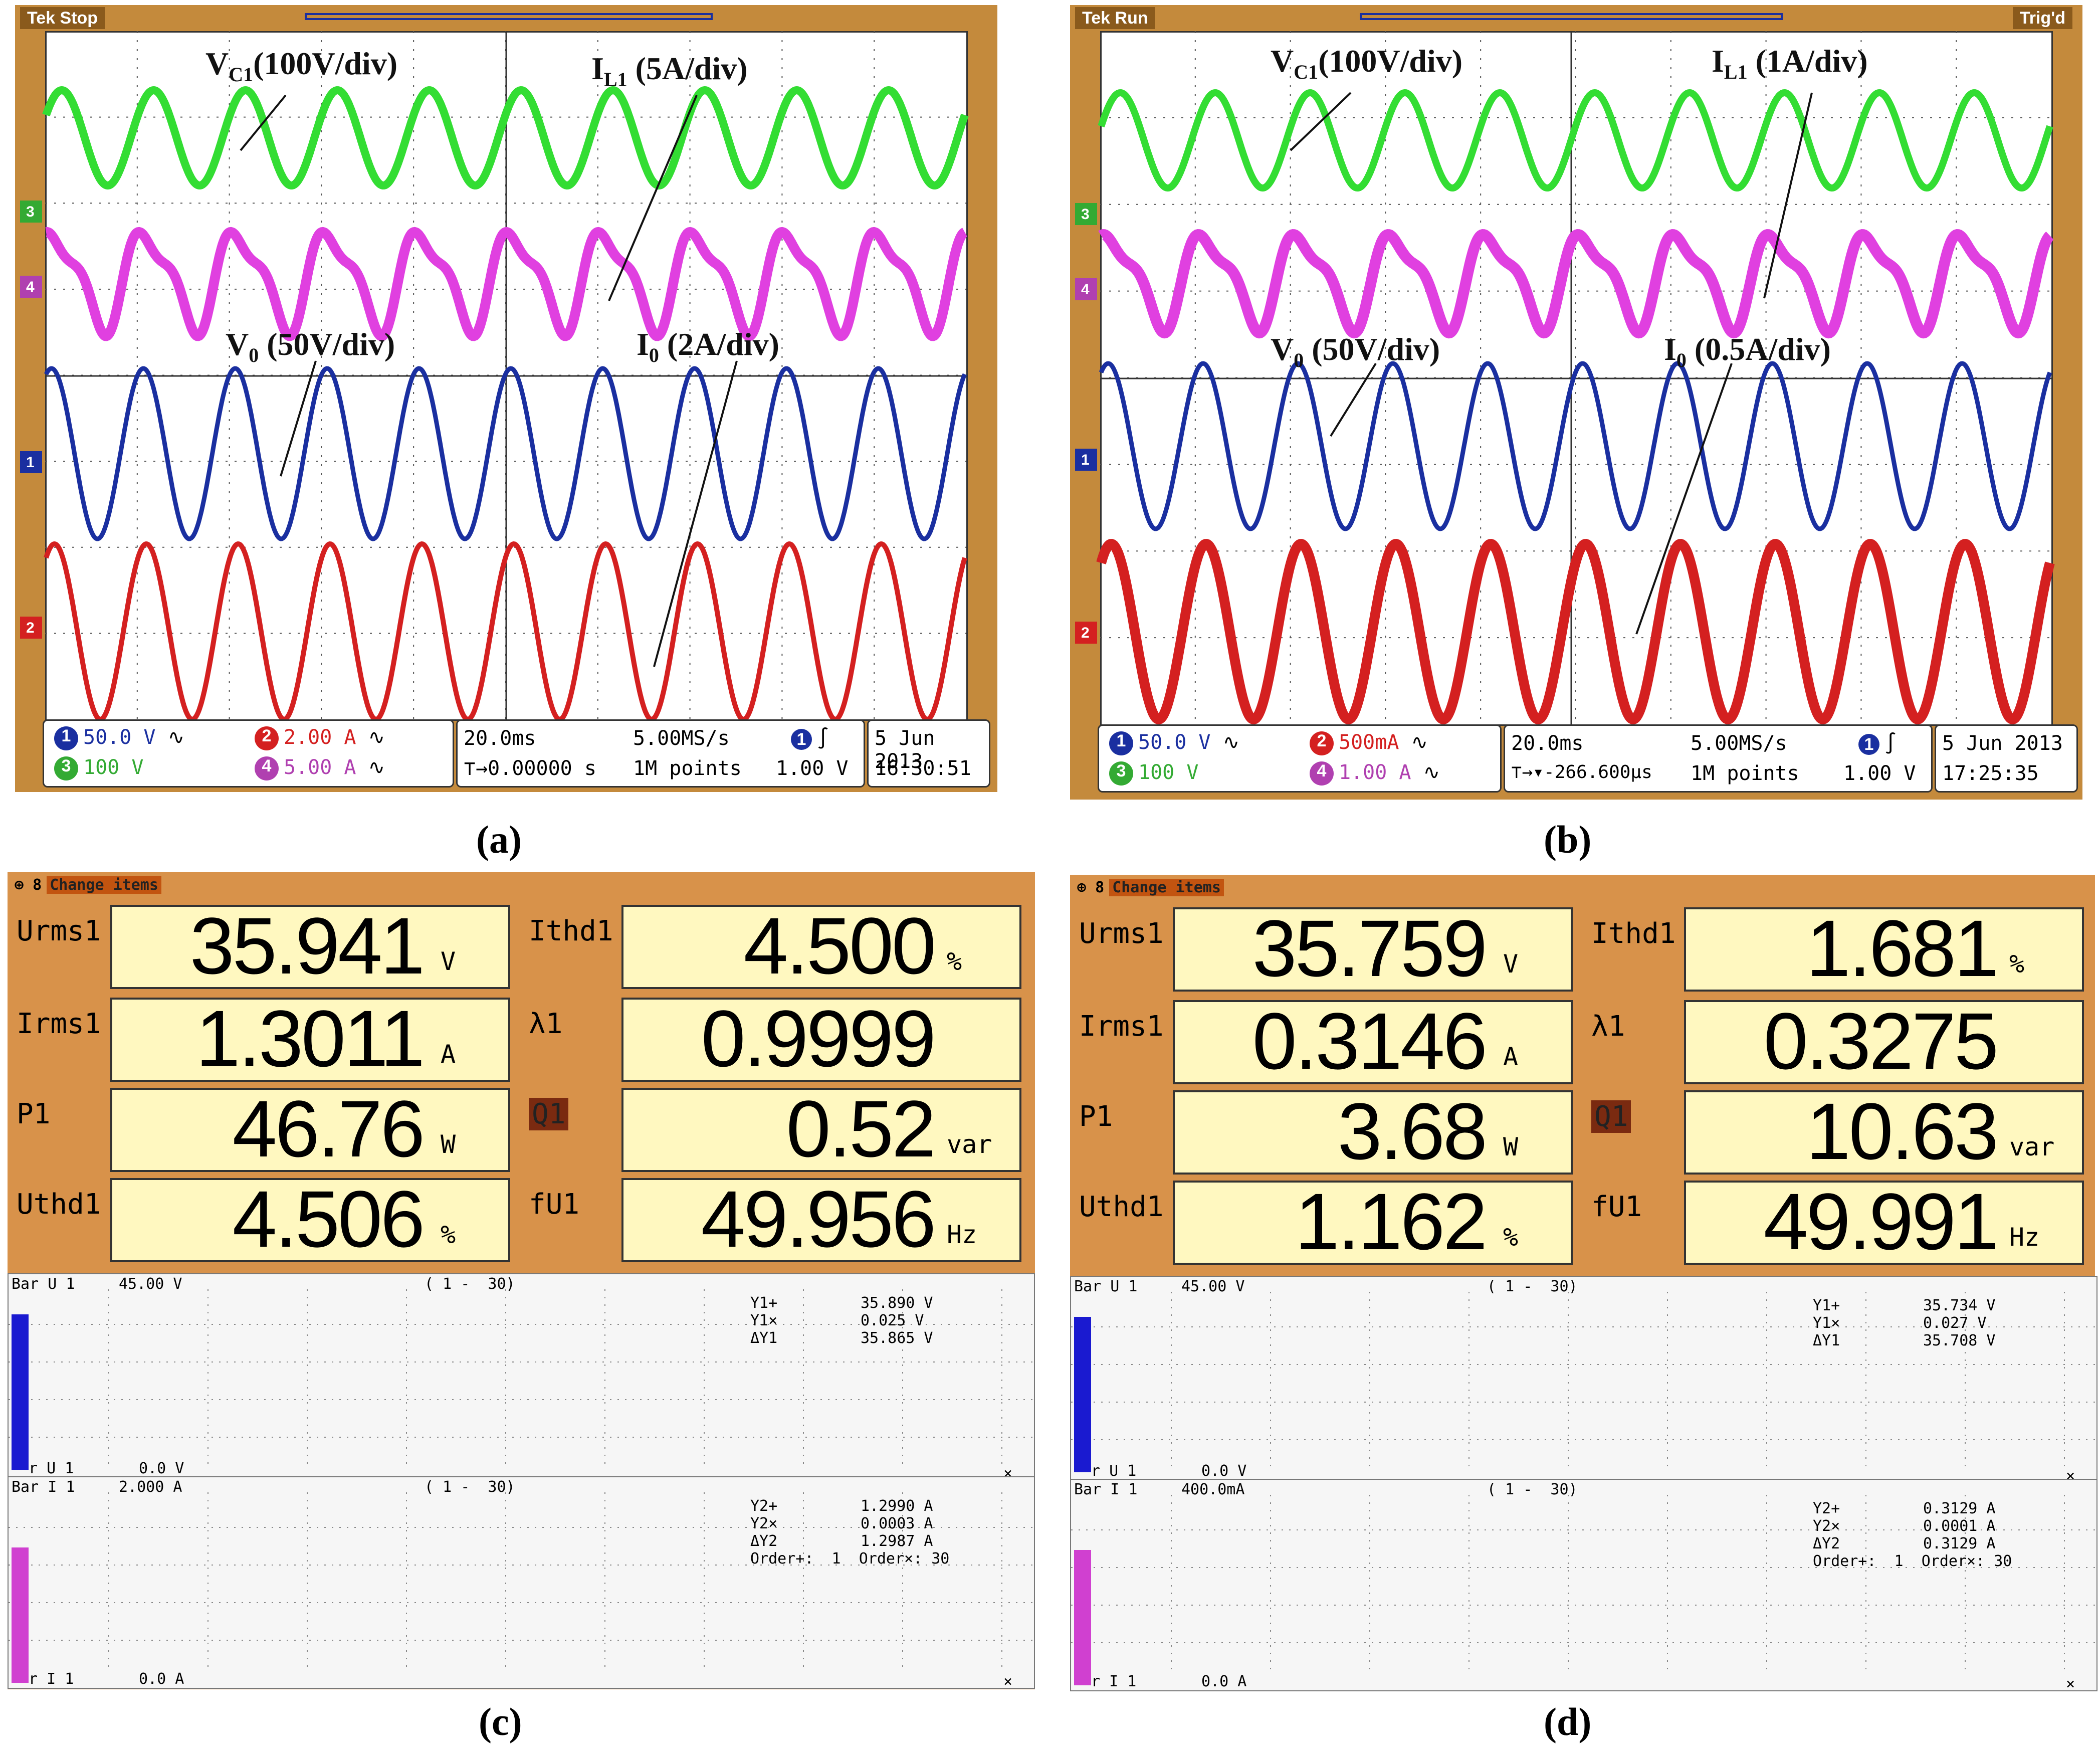 This screenshot has width=2100, height=1753. Describe the element at coordinates (1902, 948) in the screenshot. I see `right-value: 1.681` at that location.